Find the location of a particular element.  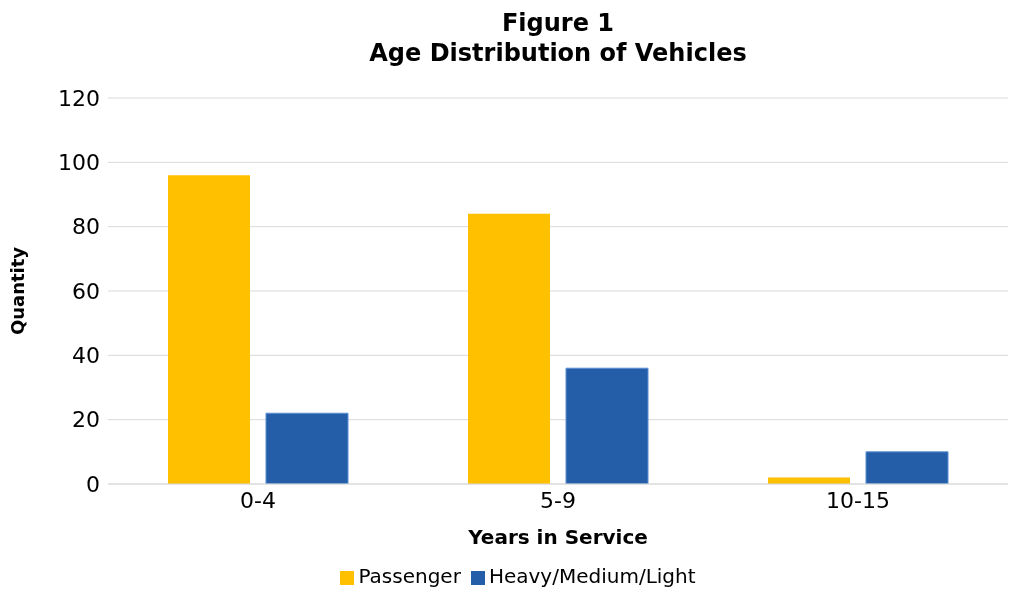

y-tick-label: 60 is located at coordinates (86, 291).